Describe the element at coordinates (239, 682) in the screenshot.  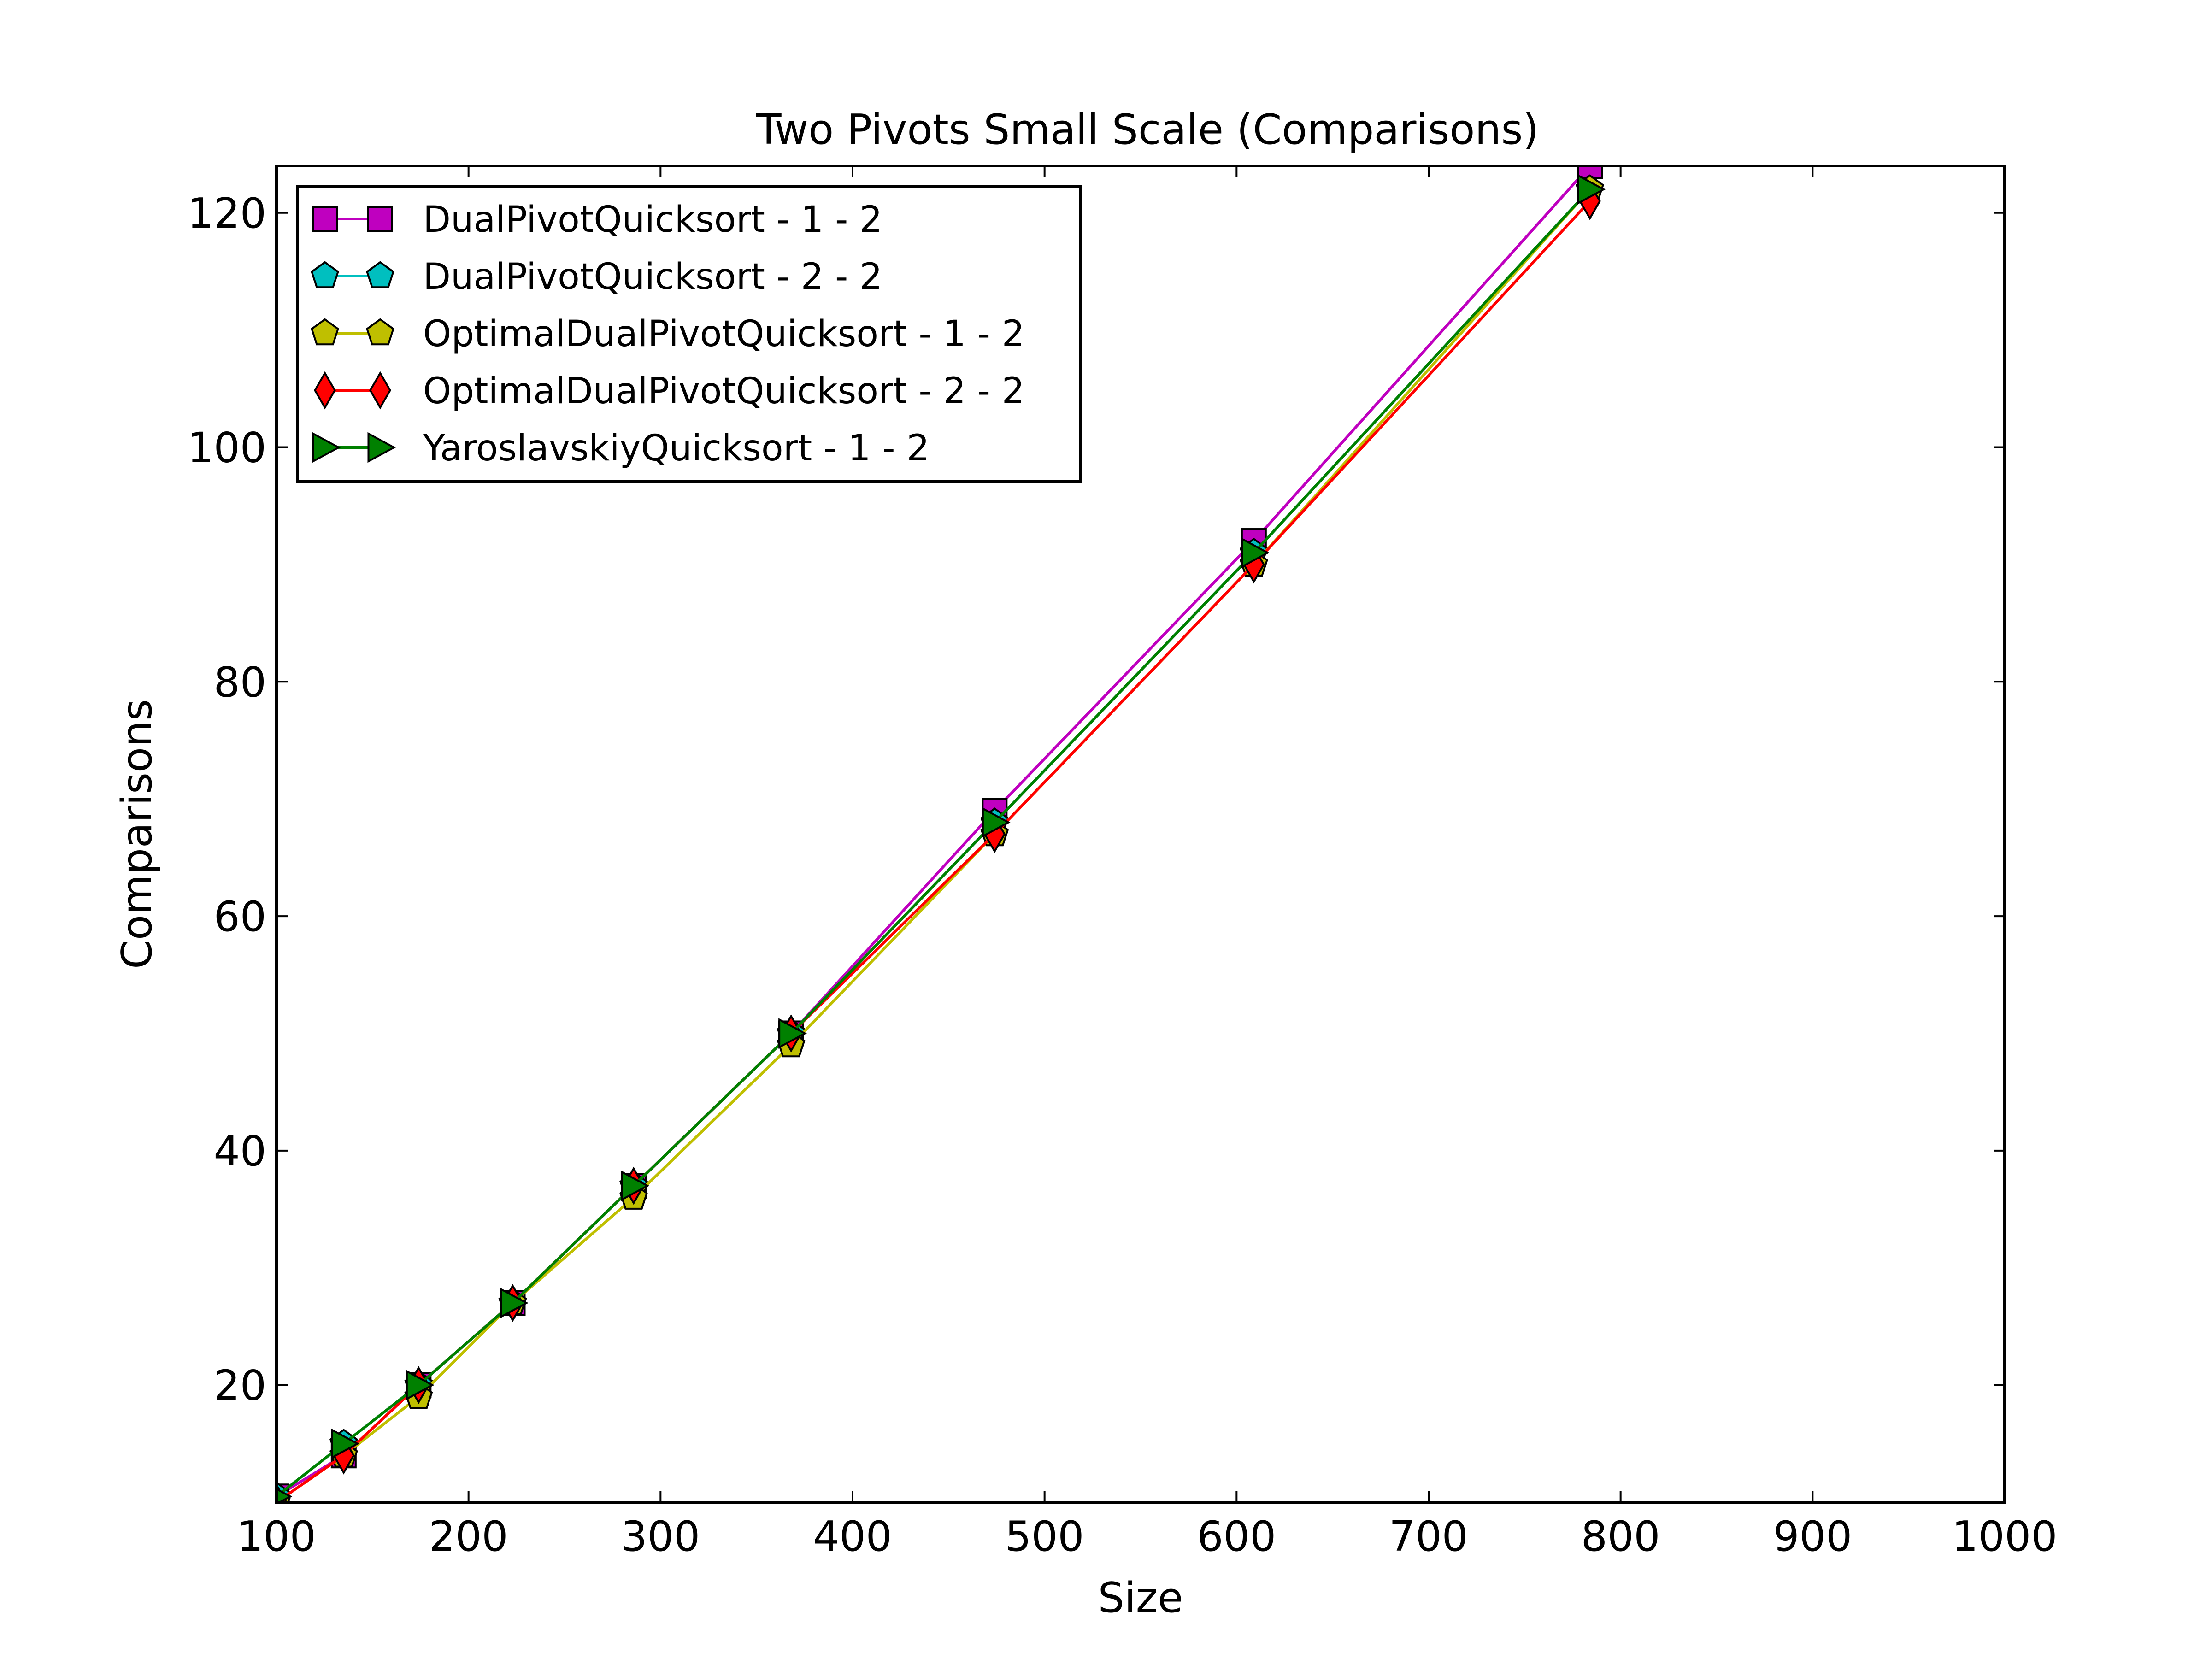
I see `y-tick-label: 80` at that location.